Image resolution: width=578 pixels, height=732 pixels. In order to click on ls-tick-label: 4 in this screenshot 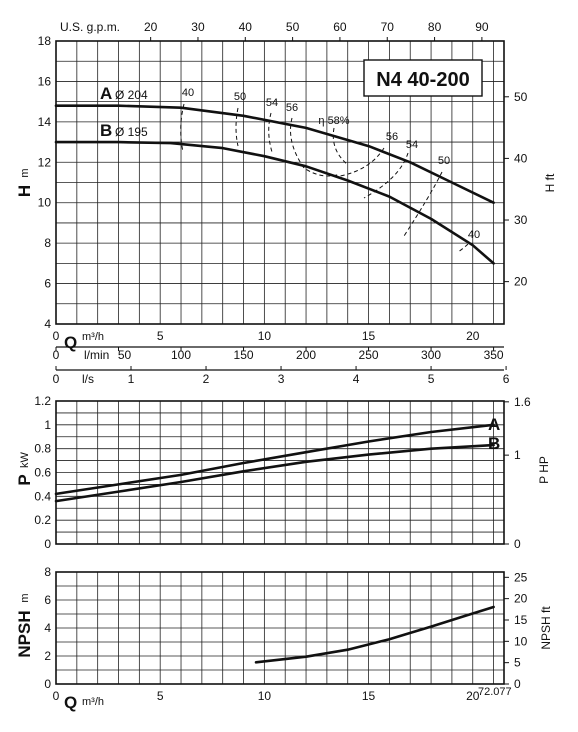, I will do `click(356, 379)`.